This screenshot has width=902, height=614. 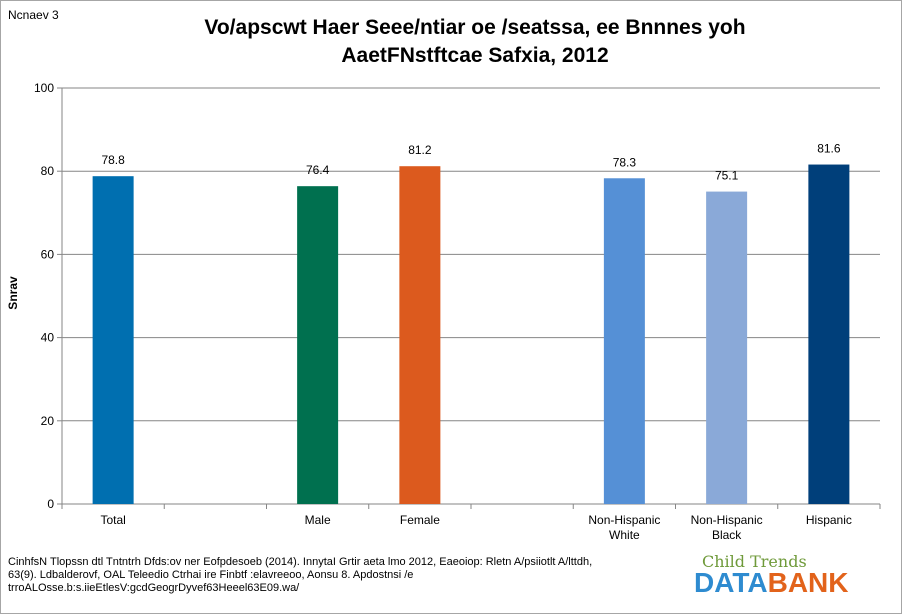 I want to click on child-trends-databank-logo: Child Trends DATABANK, so click(x=779, y=576).